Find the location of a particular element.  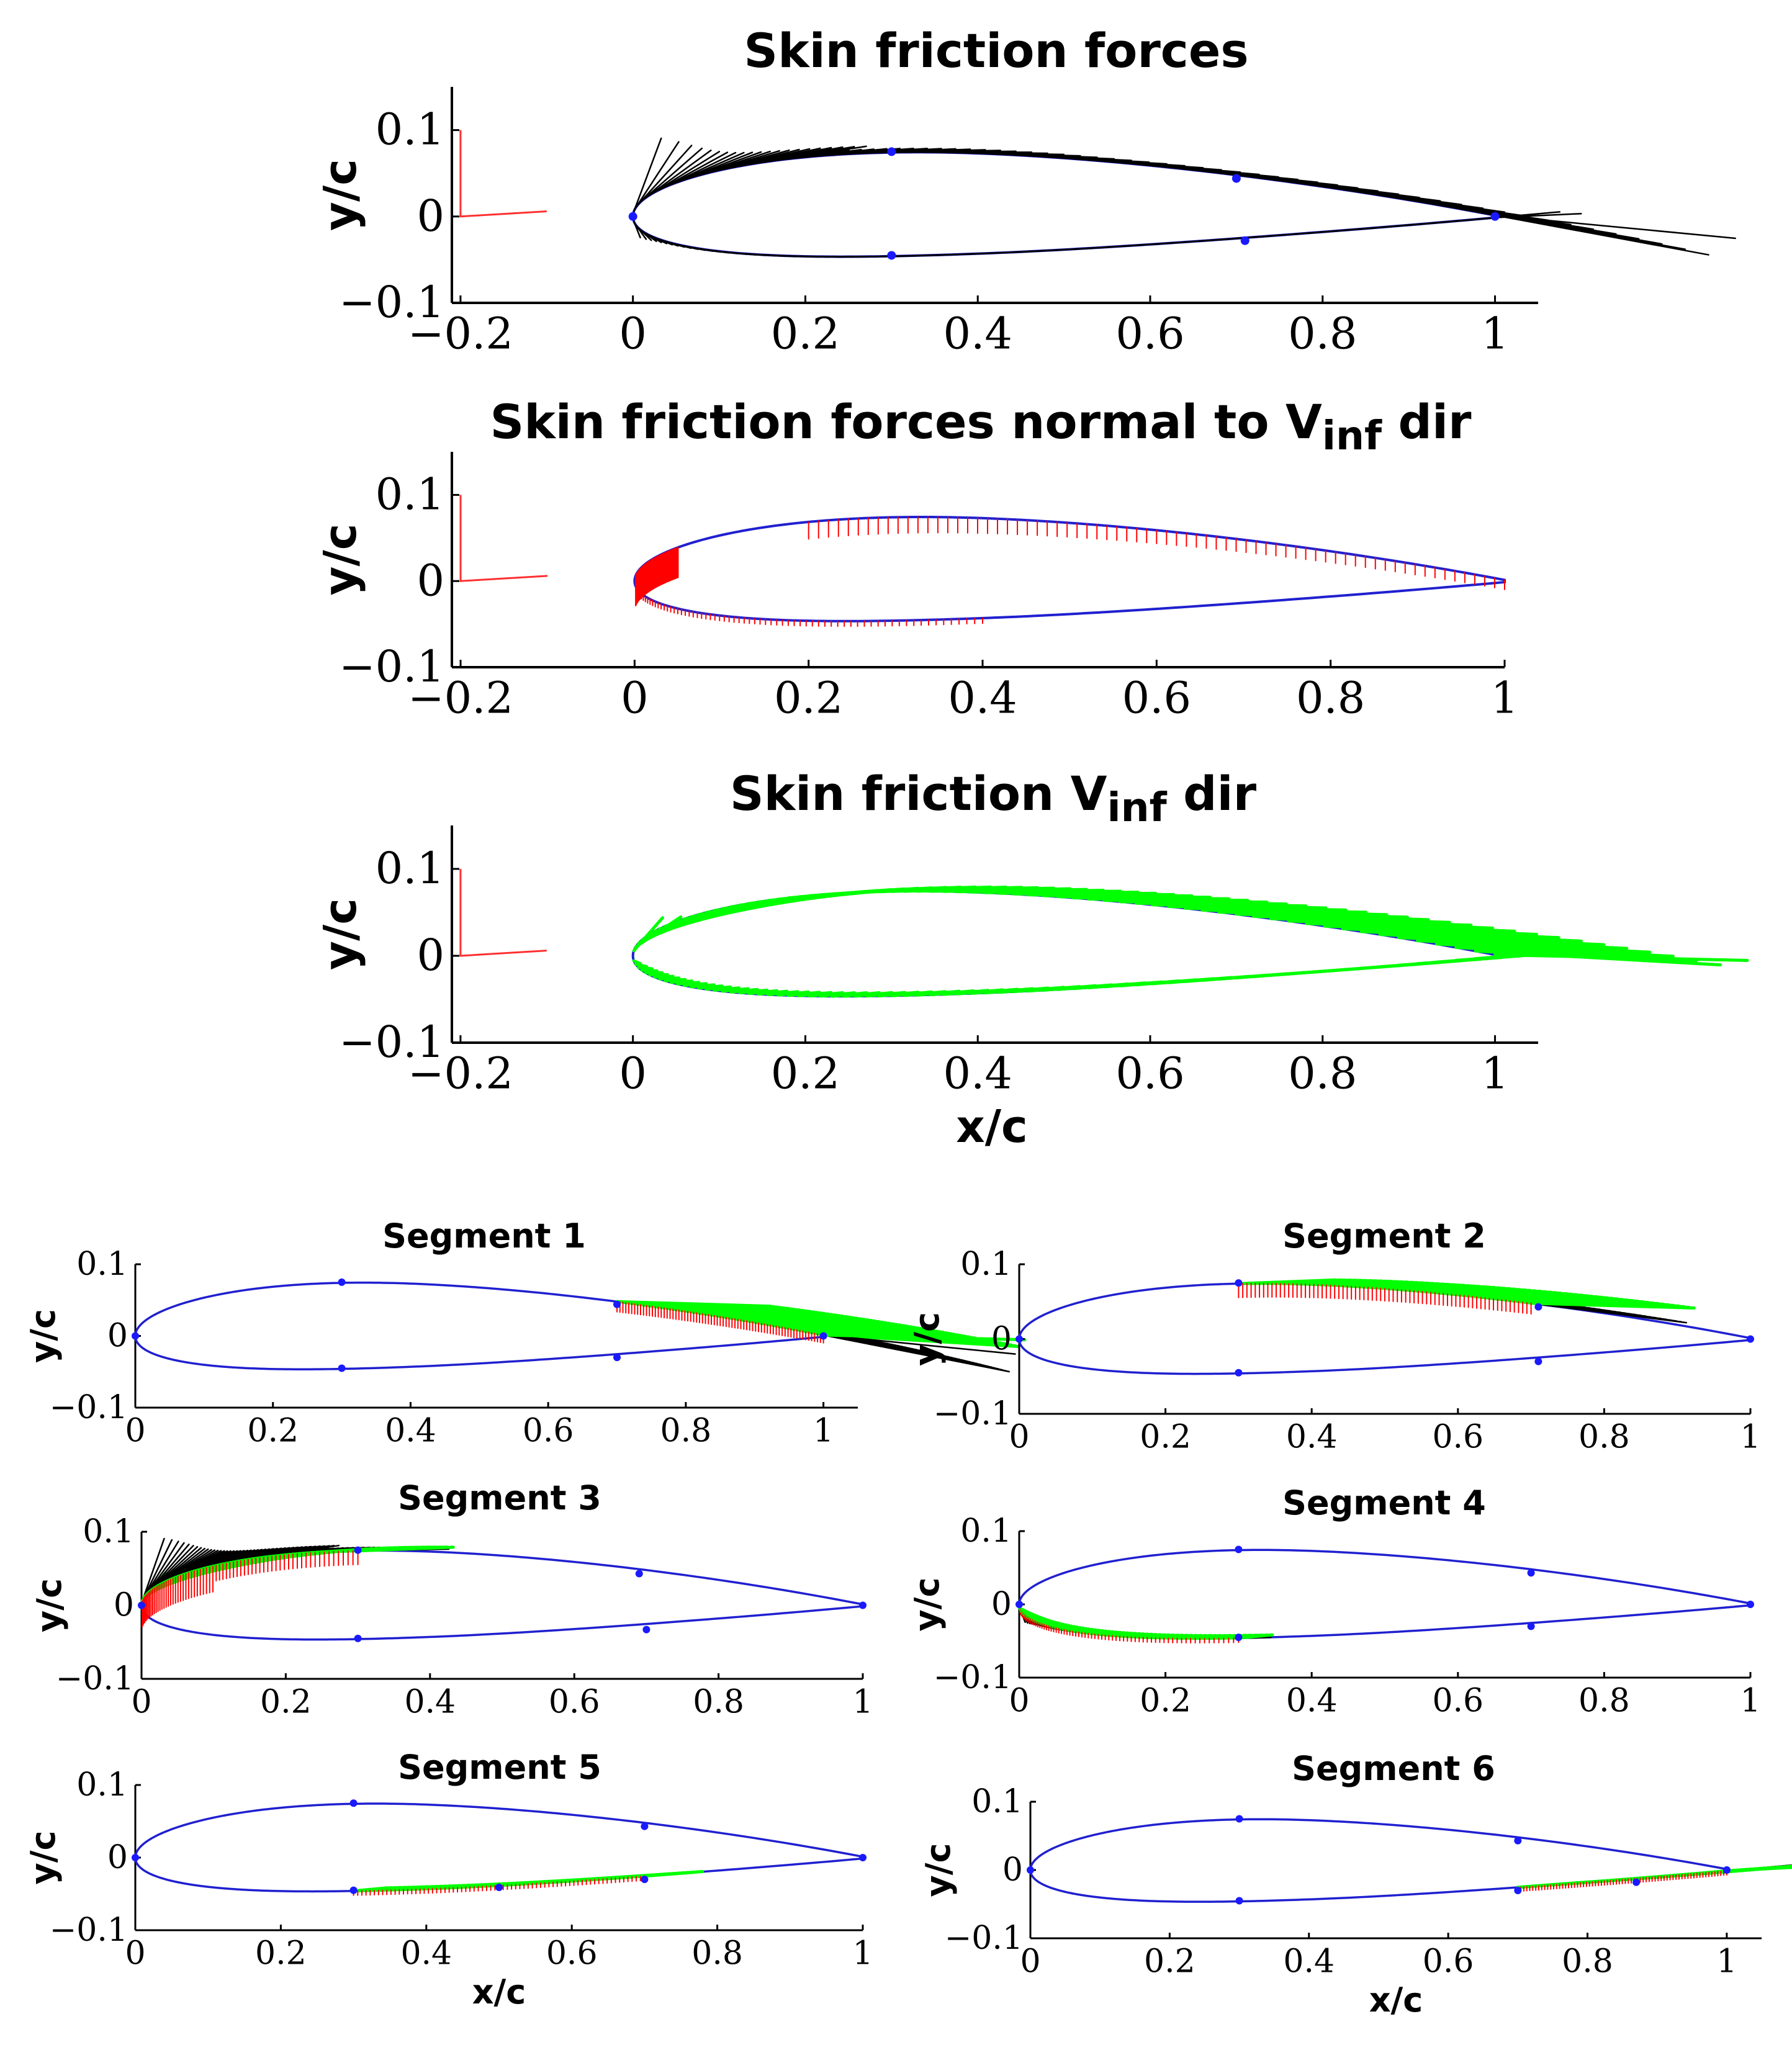

plot-title: Segment 1 is located at coordinates (484, 1236).